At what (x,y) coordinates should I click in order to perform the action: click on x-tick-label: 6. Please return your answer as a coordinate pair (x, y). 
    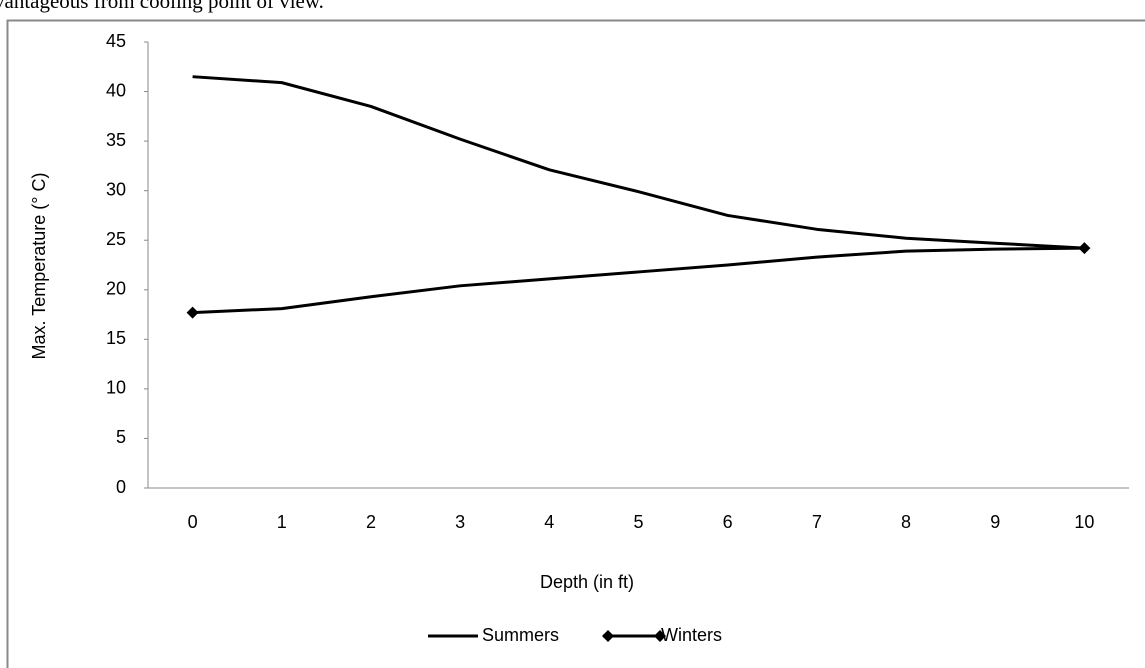
    Looking at the image, I should click on (728, 522).